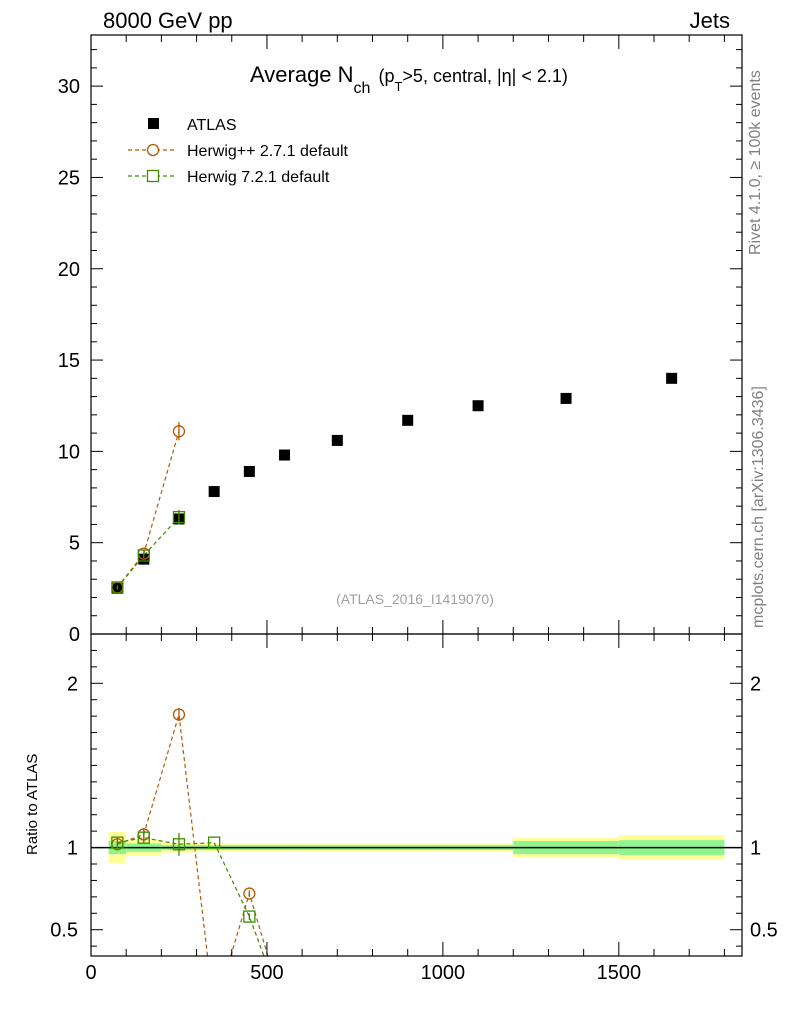  What do you see at coordinates (69, 361) in the screenshot?
I see `main-ytick-label: 15` at bounding box center [69, 361].